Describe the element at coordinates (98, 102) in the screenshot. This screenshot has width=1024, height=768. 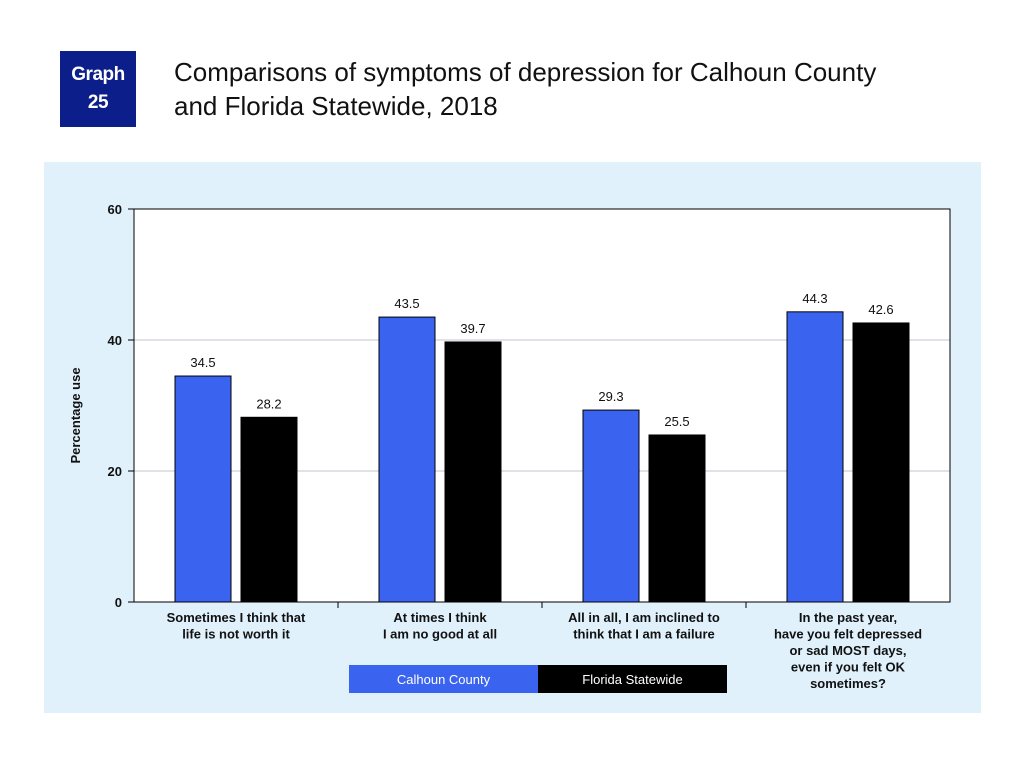
I see `badge-number: 25` at that location.